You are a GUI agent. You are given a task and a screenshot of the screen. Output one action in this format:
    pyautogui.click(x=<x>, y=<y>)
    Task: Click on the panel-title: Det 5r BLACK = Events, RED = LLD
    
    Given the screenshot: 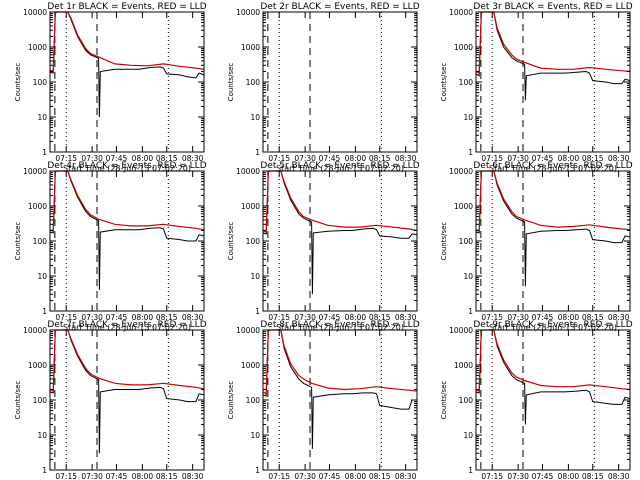 What is the action you would take?
    pyautogui.click(x=339, y=166)
    